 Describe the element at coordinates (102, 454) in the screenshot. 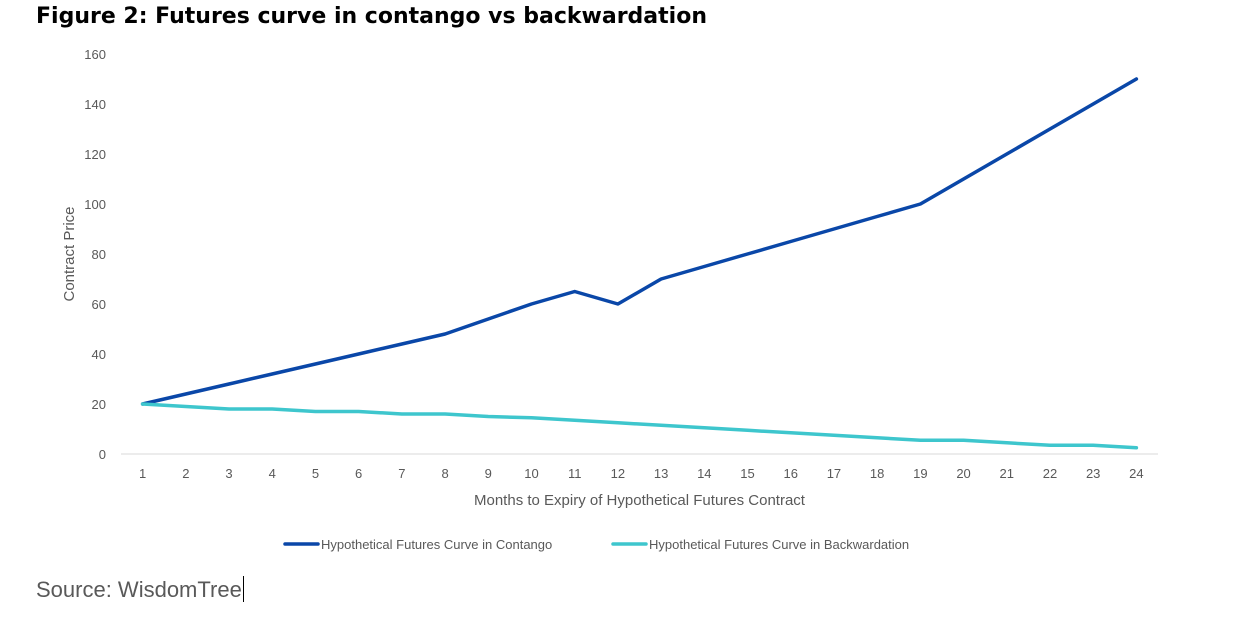

I see `y-tick-label: 0` at that location.